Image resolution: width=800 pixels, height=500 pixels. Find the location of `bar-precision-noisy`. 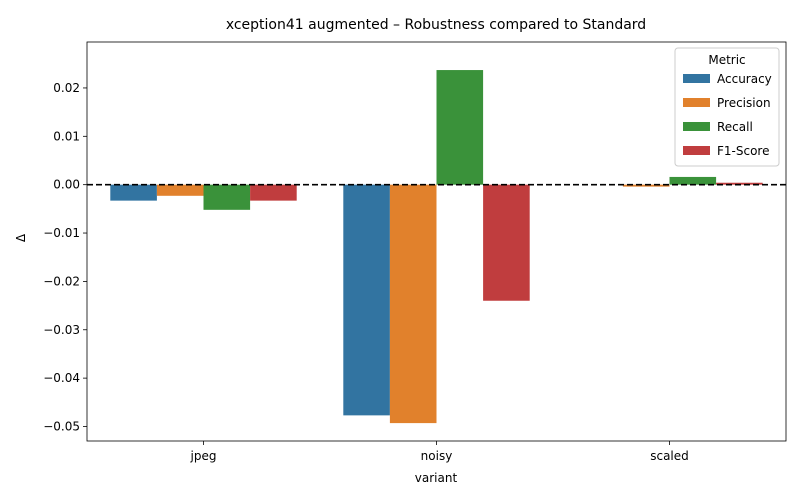

bar-precision-noisy is located at coordinates (413, 304).